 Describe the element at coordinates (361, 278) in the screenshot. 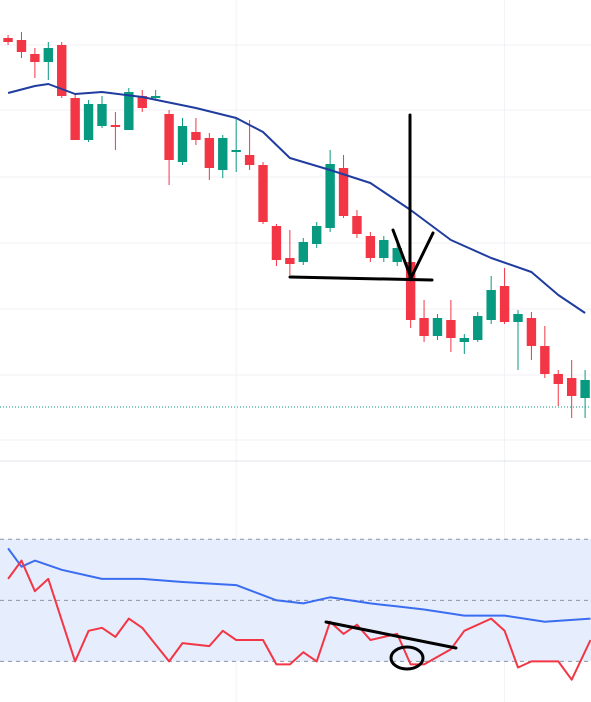

I see `support-line` at that location.